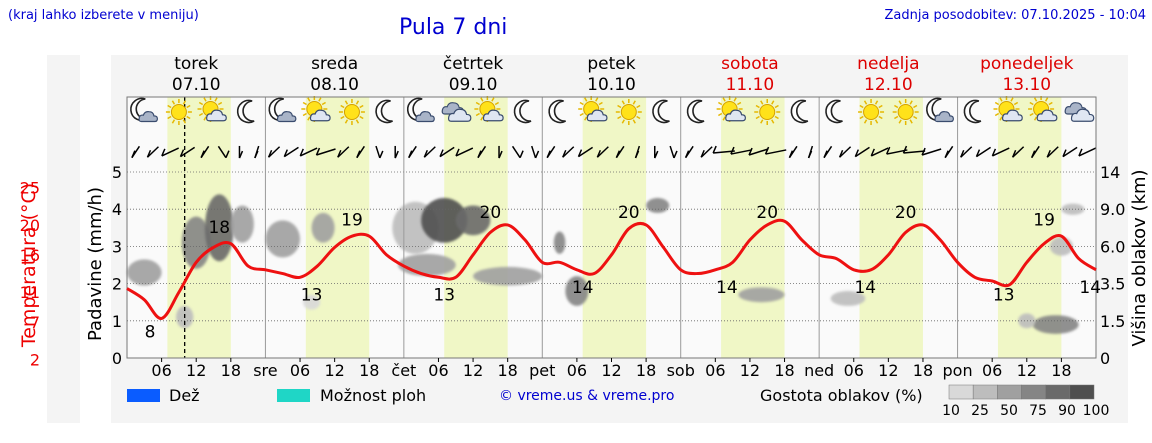 The width and height of the screenshot is (1152, 443). Describe the element at coordinates (30, 292) in the screenshot. I see `temp-tick-label: 11` at that location.